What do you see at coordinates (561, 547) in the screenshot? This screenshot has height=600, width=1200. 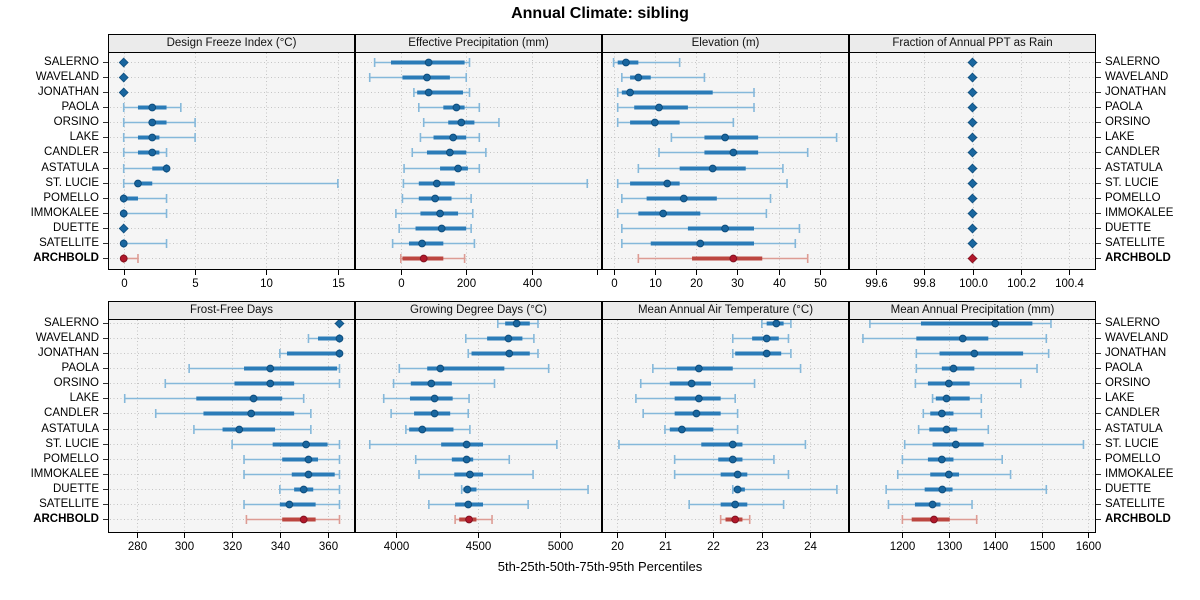 I see `axis-tick-label: 5000` at bounding box center [561, 547].